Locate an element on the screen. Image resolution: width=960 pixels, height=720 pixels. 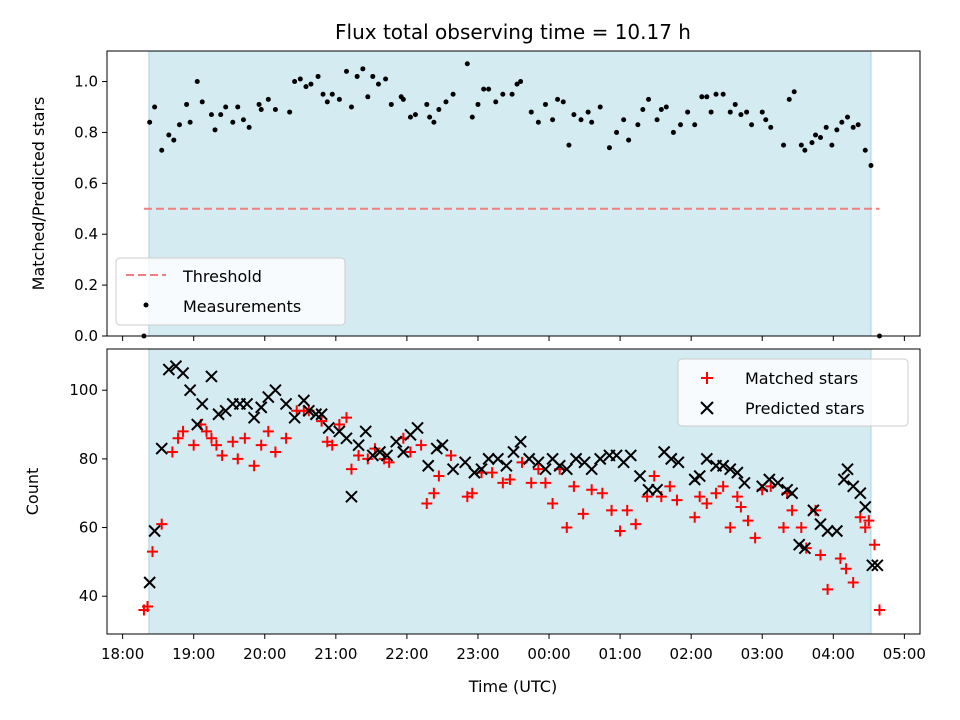
x-tick-label: 01:00 is located at coordinates (619, 654).